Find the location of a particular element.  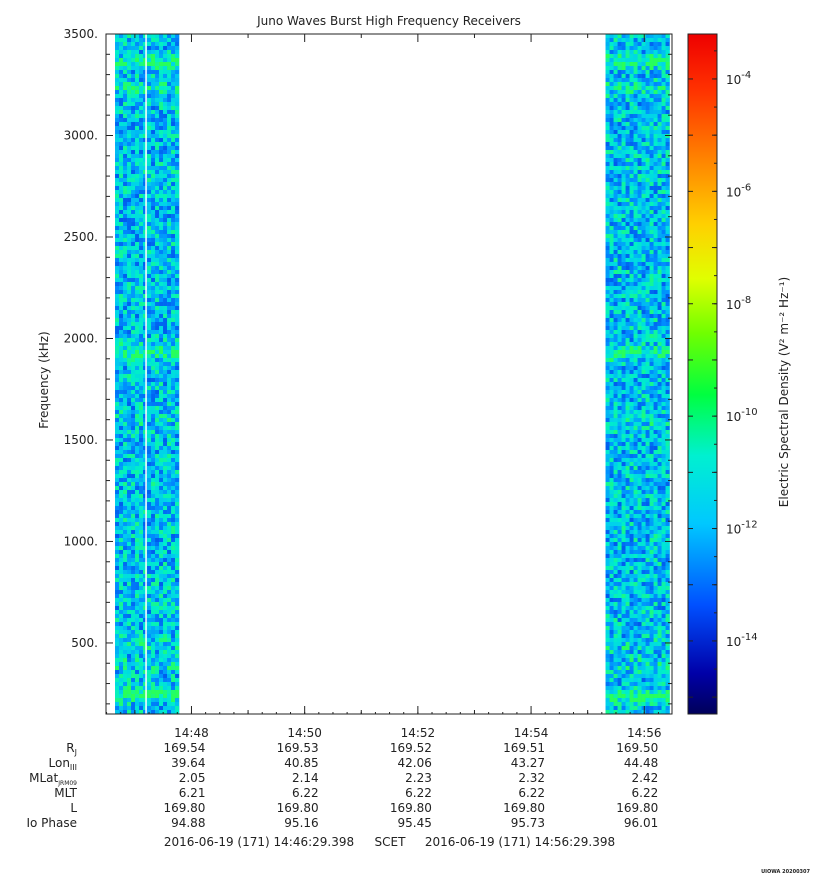

ephemeris-row-label: MLatJRM09 is located at coordinates (53, 779).